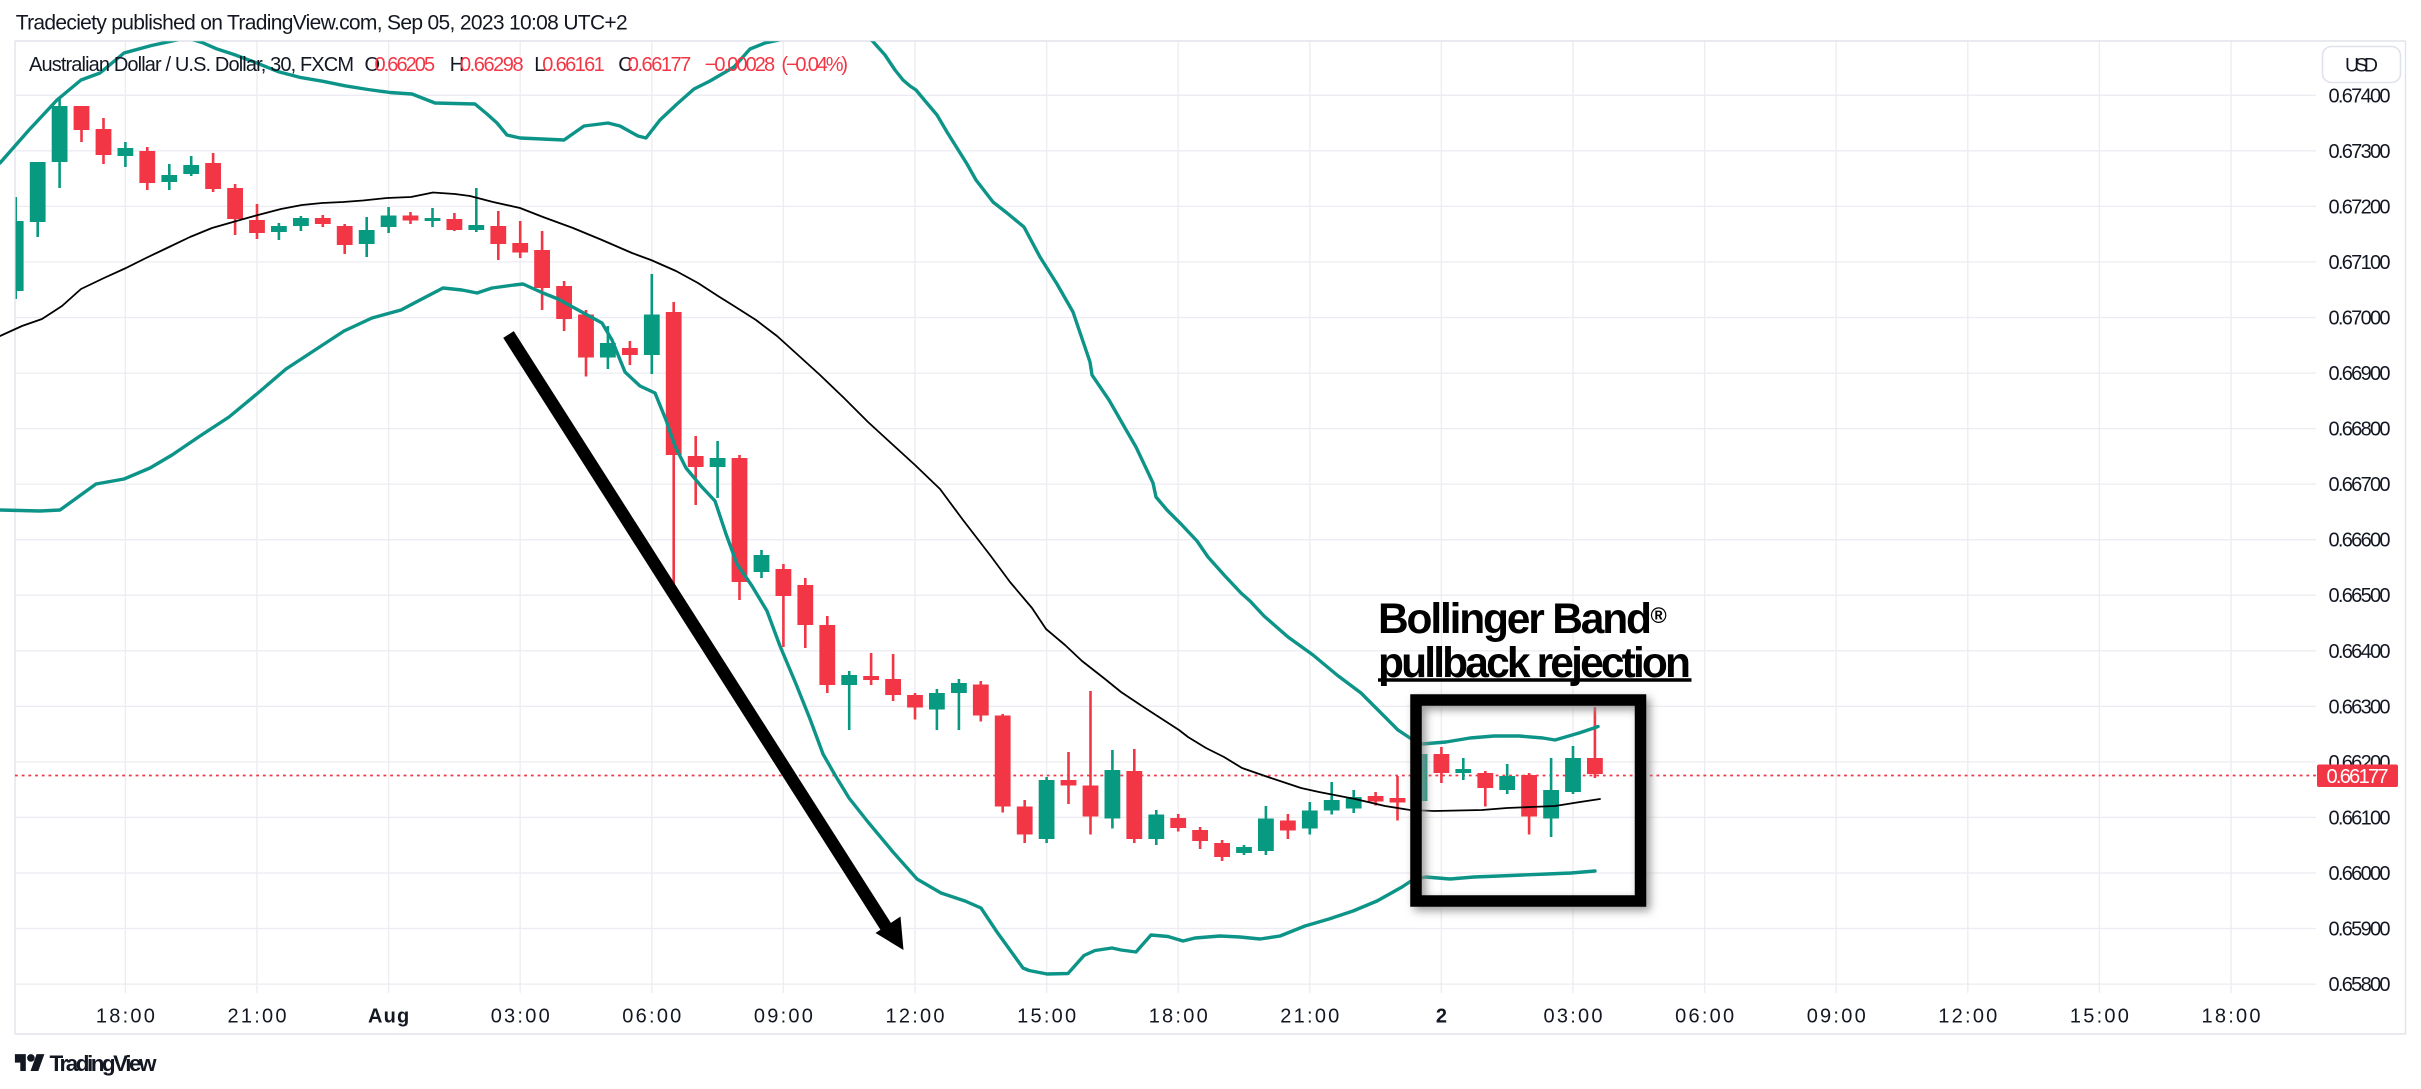 This screenshot has height=1089, width=2421. I want to click on svg-text: 0.67400, so click(2360, 96).